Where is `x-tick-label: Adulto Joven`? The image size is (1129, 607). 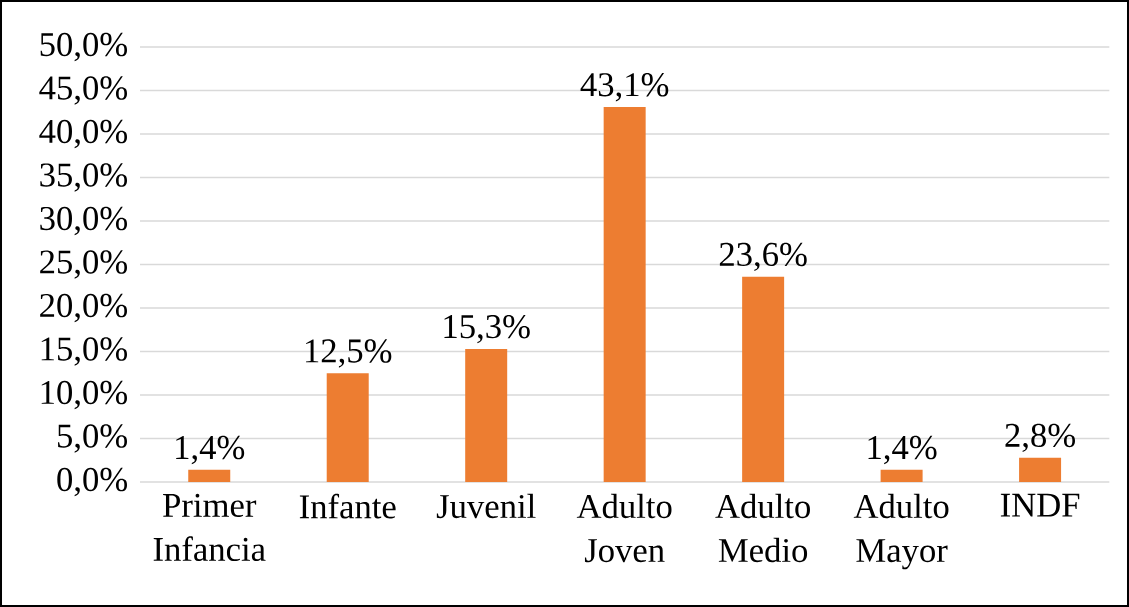 x-tick-label: Adulto Joven is located at coordinates (624, 528).